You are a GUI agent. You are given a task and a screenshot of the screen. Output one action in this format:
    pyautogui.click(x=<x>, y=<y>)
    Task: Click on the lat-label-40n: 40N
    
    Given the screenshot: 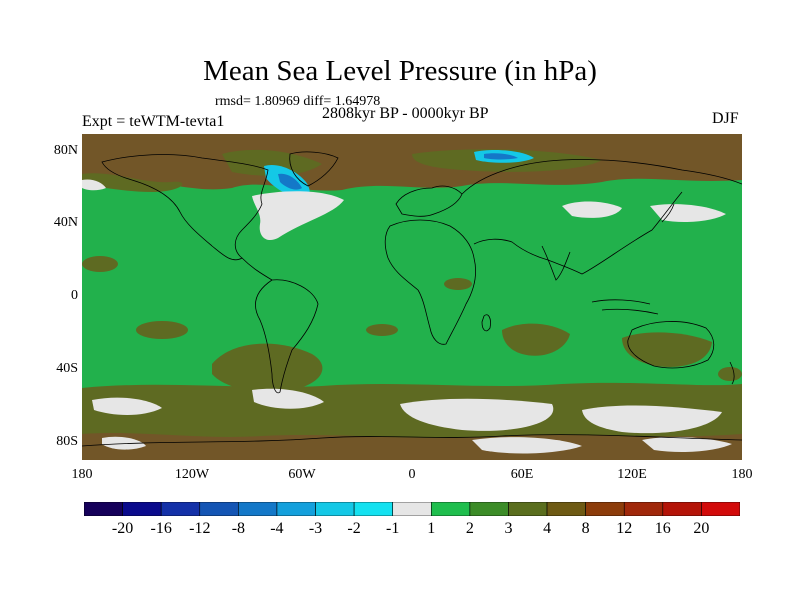 What is the action you would take?
    pyautogui.click(x=65, y=222)
    